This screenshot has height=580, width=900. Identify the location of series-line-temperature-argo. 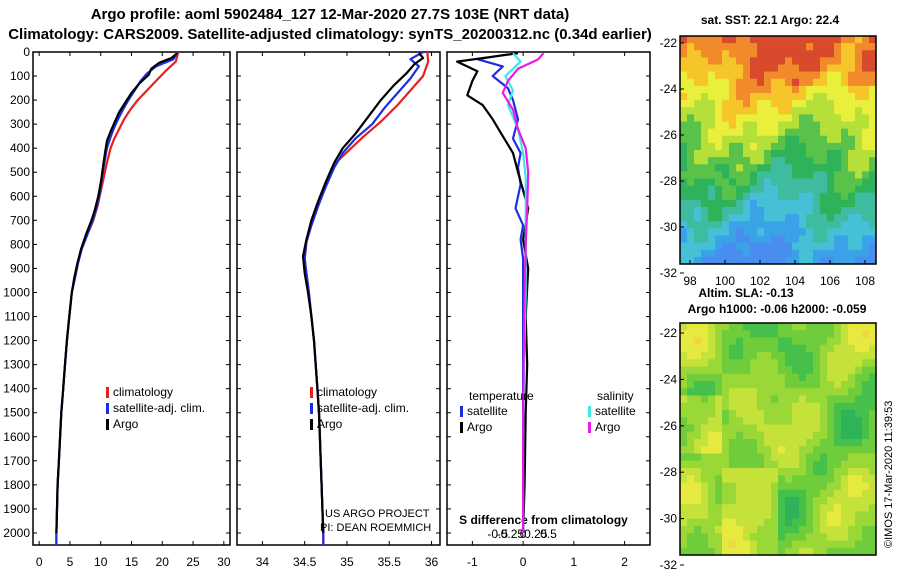
(493, 293).